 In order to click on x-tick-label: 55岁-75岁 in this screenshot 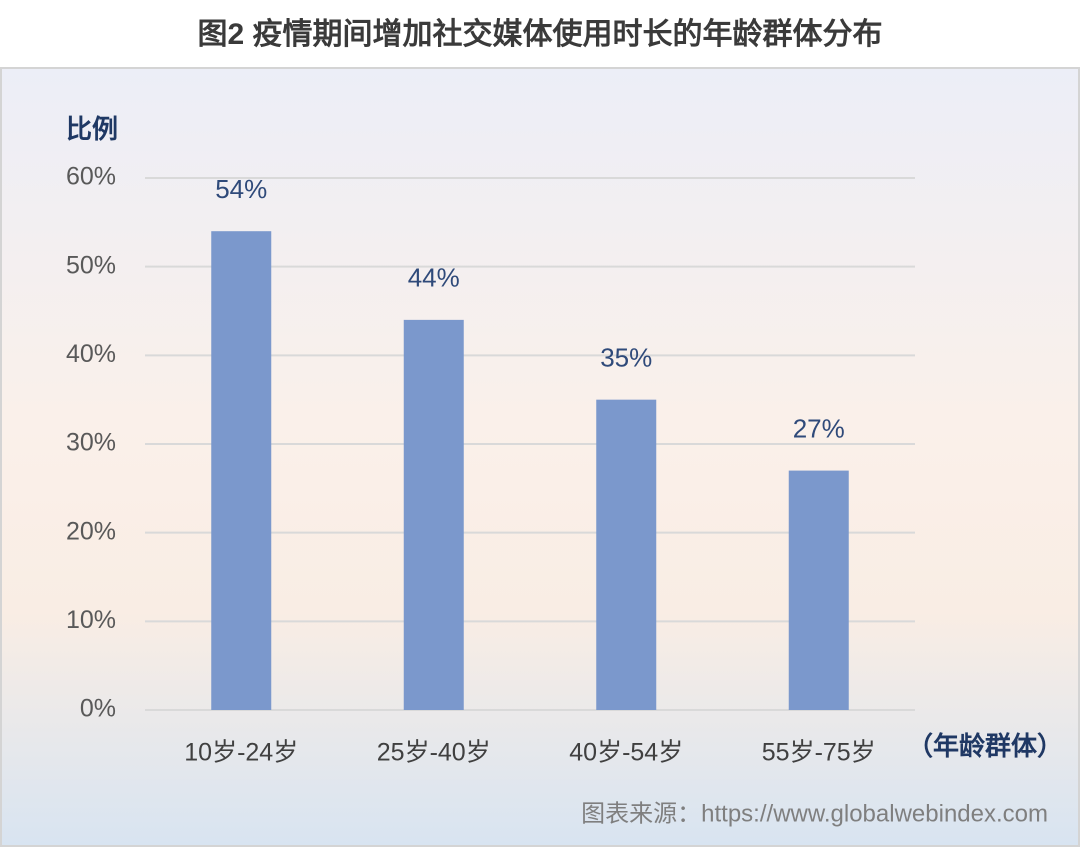, I will do `click(819, 753)`.